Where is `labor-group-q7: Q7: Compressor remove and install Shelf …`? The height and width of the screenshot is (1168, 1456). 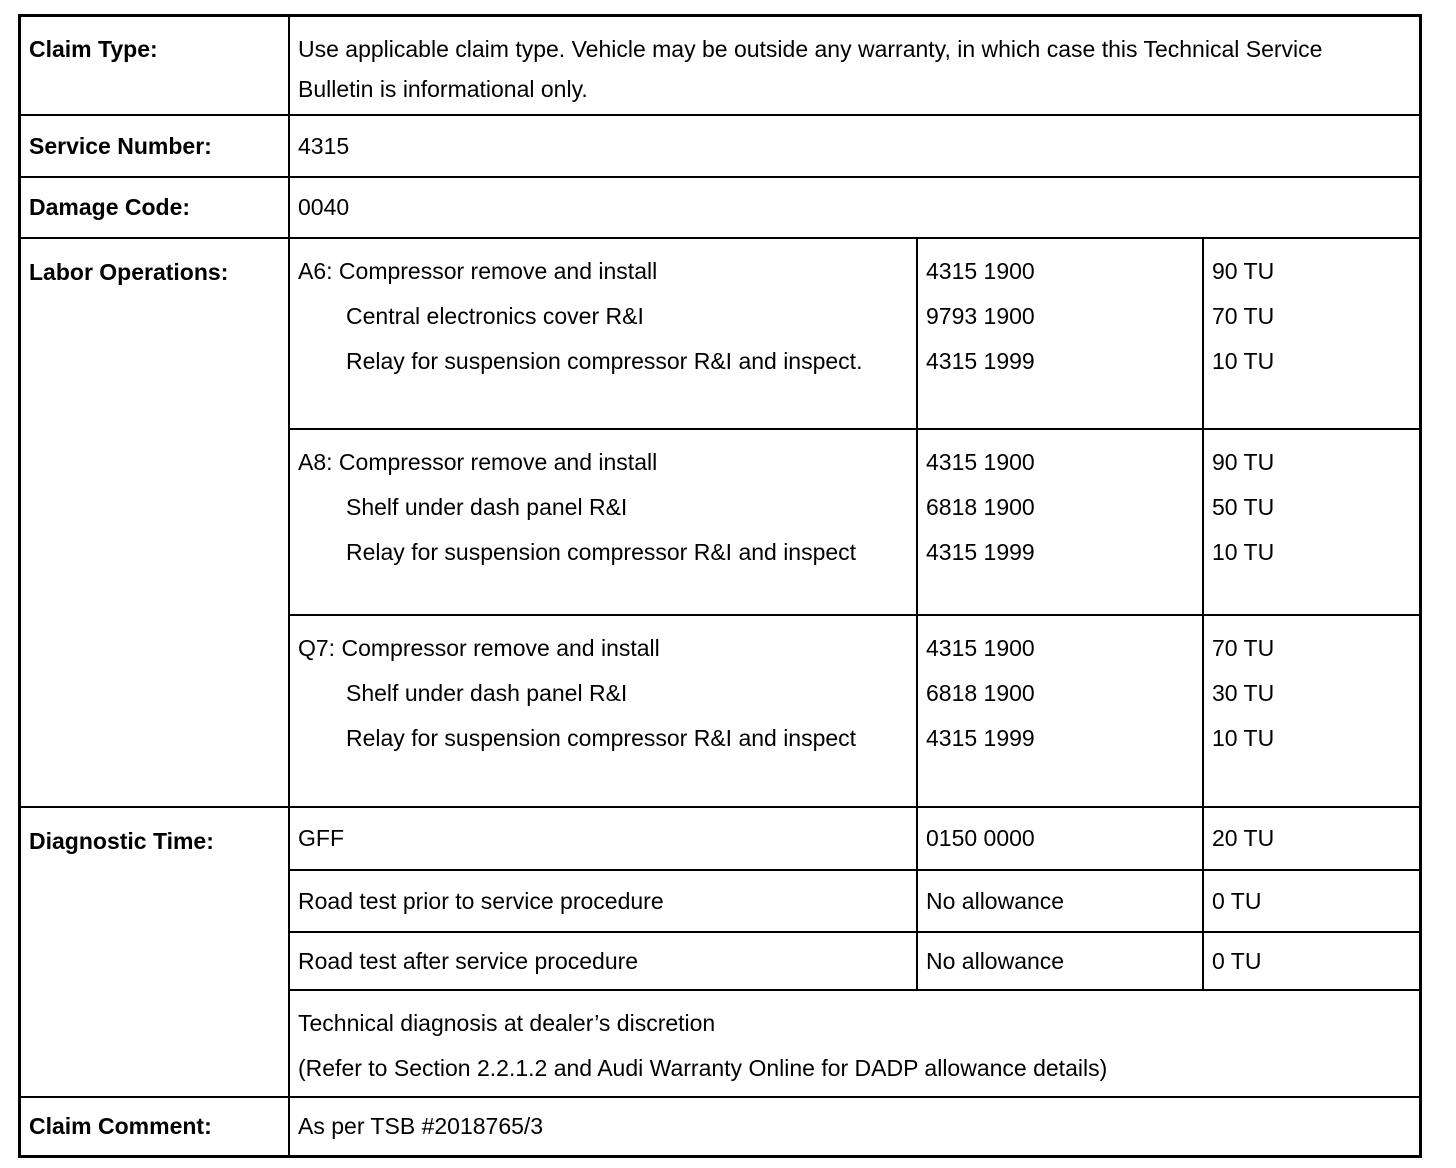
labor-group-q7: Q7: Compressor remove and install Shelf … is located at coordinates (854, 711).